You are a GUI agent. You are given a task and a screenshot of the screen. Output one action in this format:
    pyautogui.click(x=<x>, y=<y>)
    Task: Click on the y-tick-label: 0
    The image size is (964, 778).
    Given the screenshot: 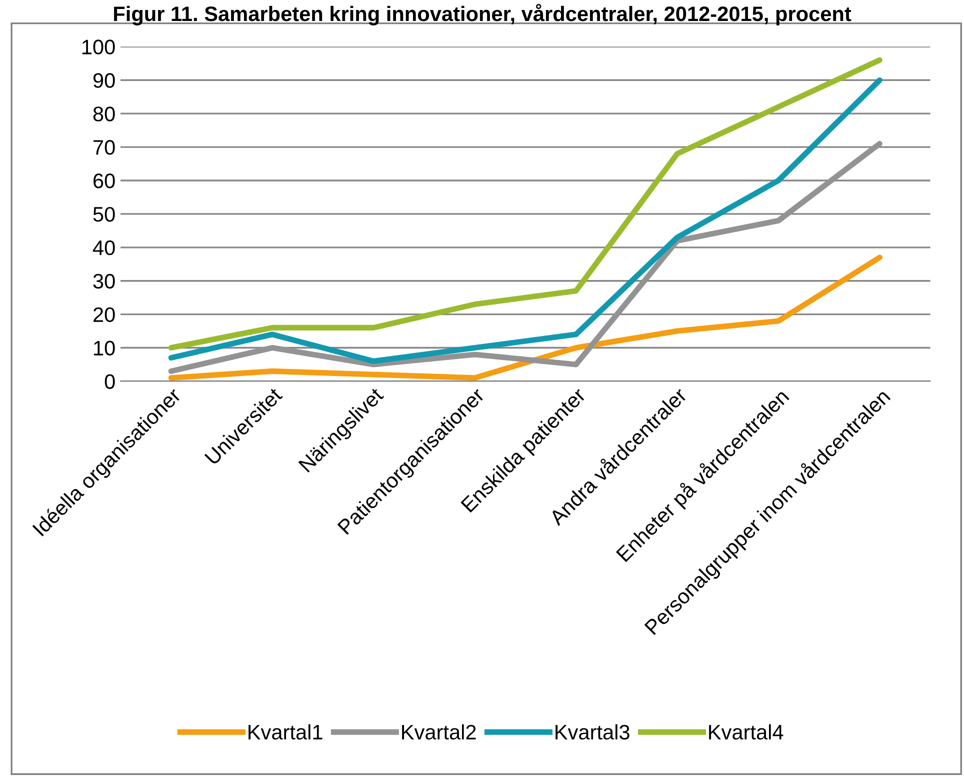 What is the action you would take?
    pyautogui.click(x=109, y=381)
    